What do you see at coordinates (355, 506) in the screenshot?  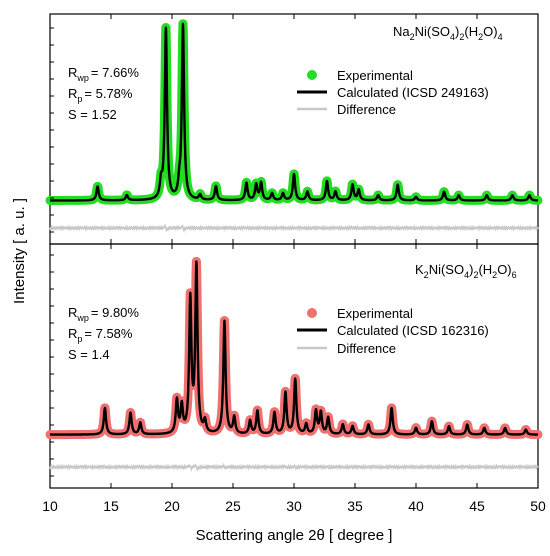 I see `x-tick-label: 35` at bounding box center [355, 506].